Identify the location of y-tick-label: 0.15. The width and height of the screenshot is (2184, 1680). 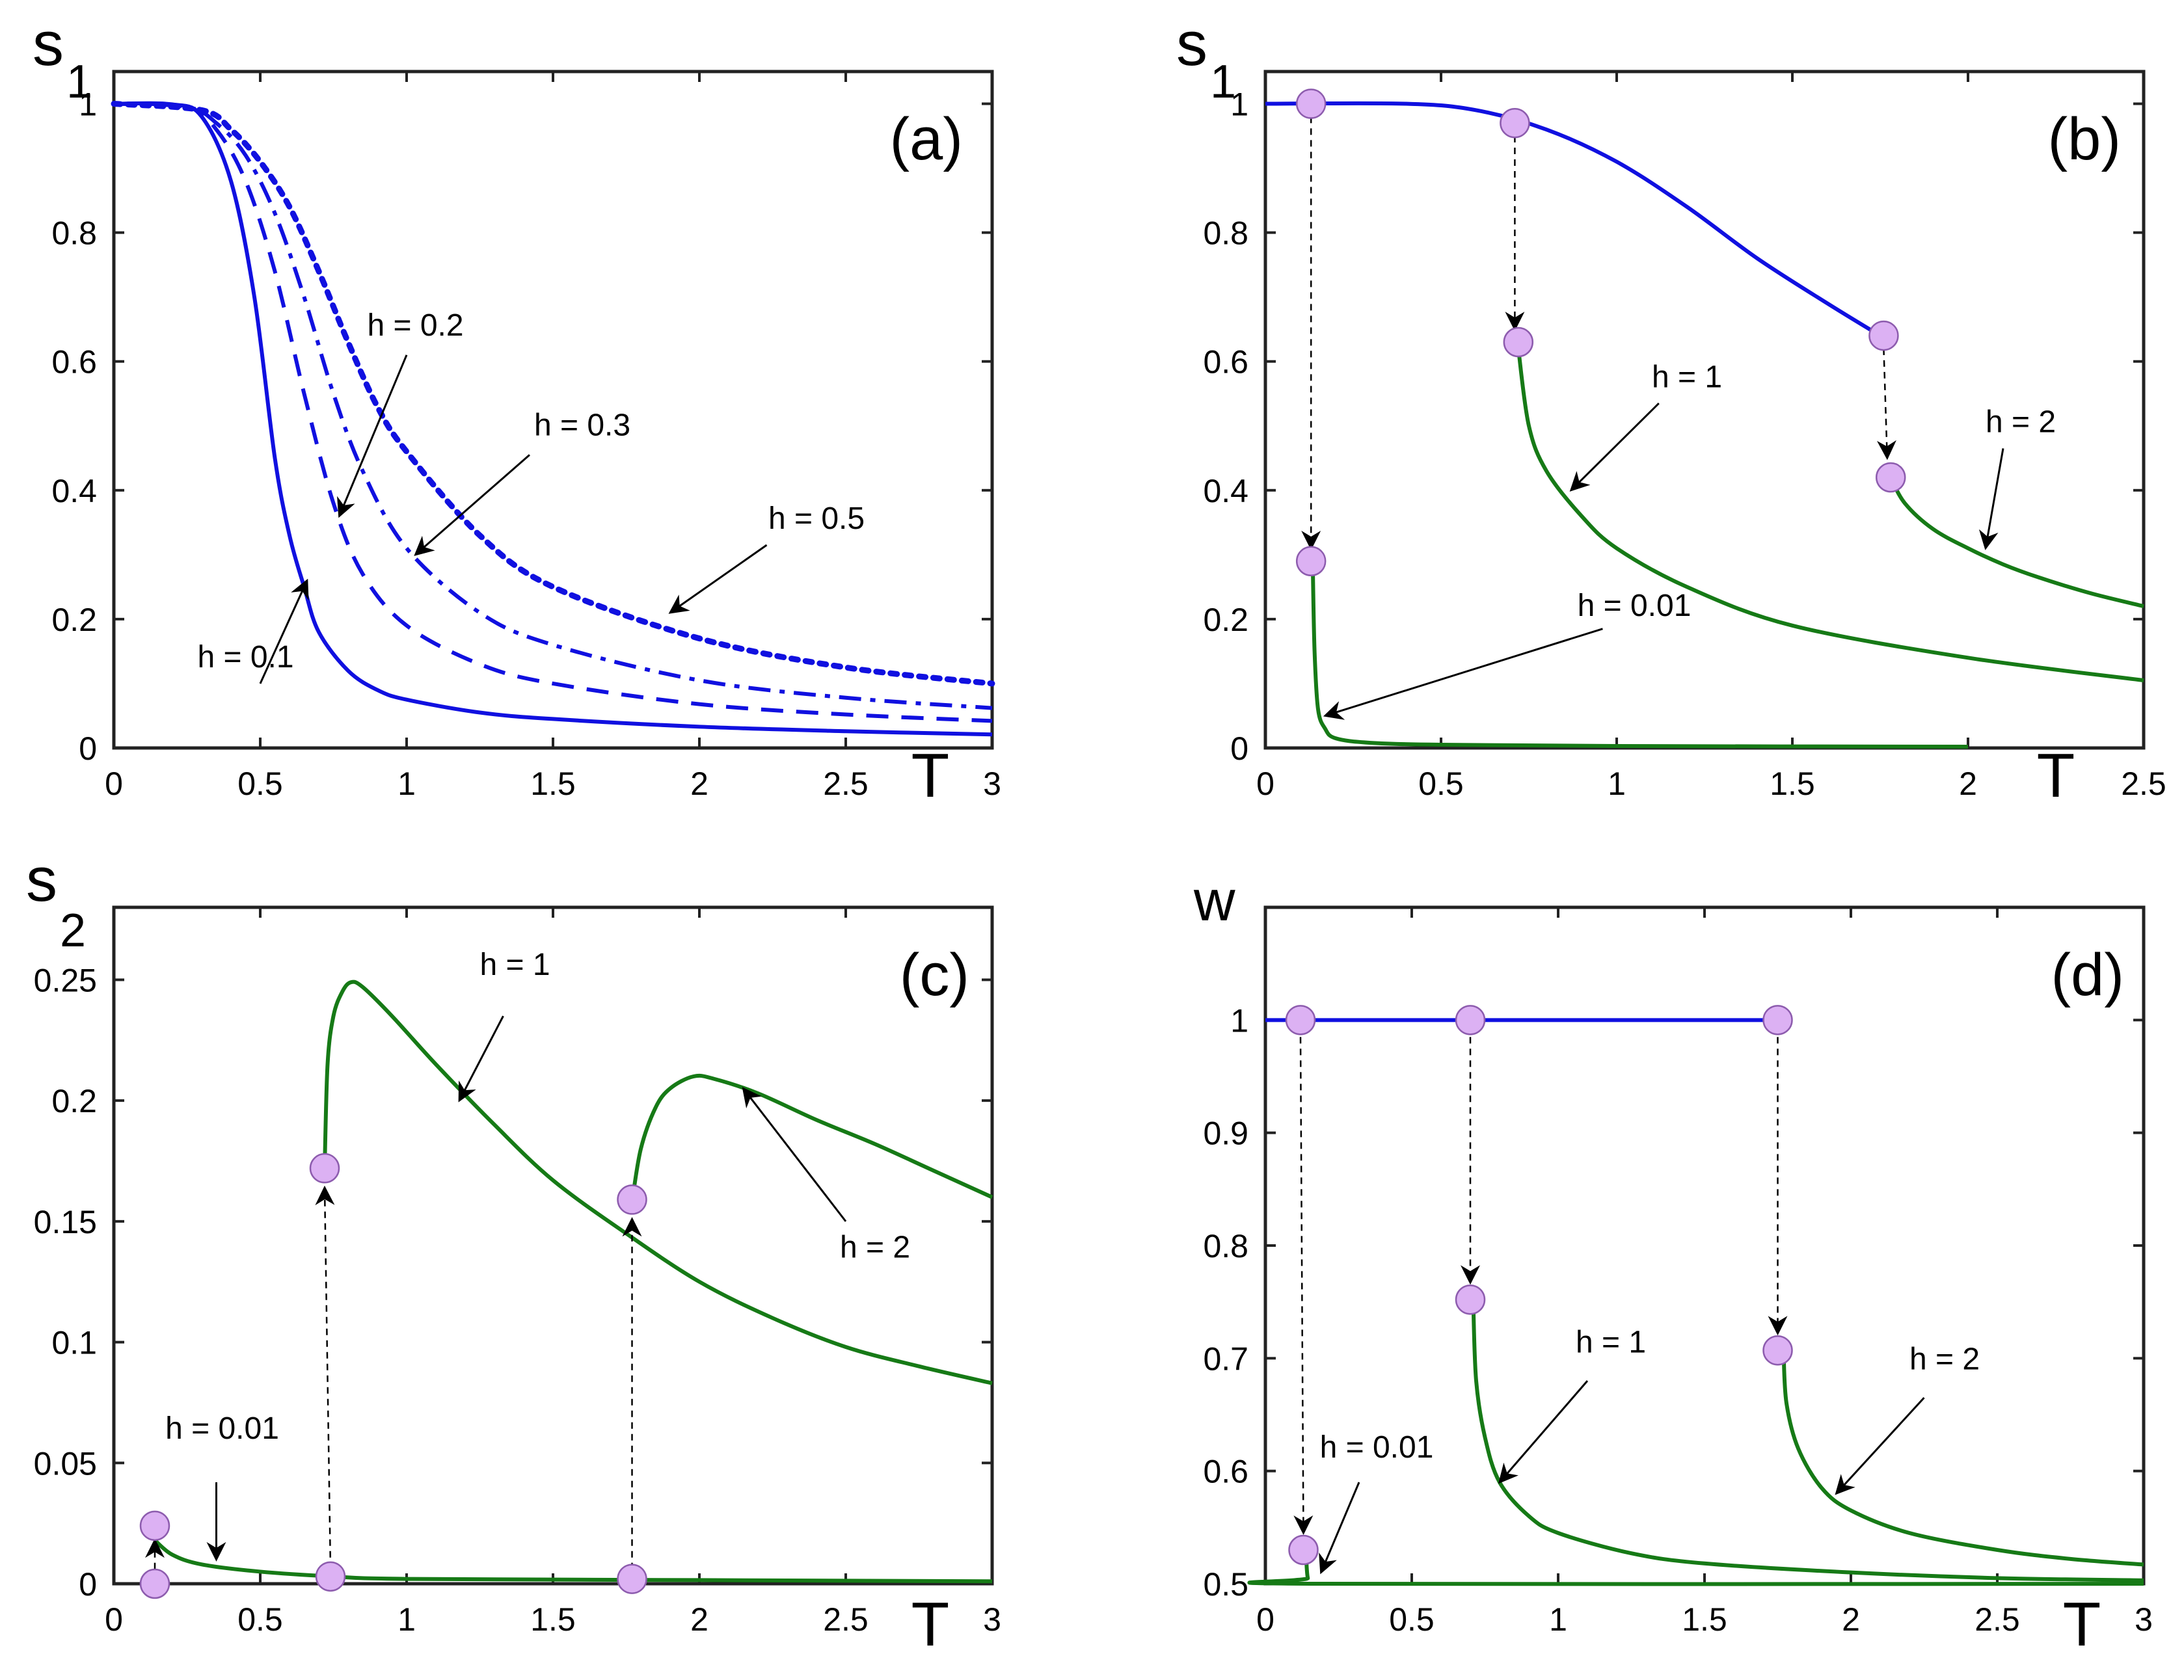
(65, 1222).